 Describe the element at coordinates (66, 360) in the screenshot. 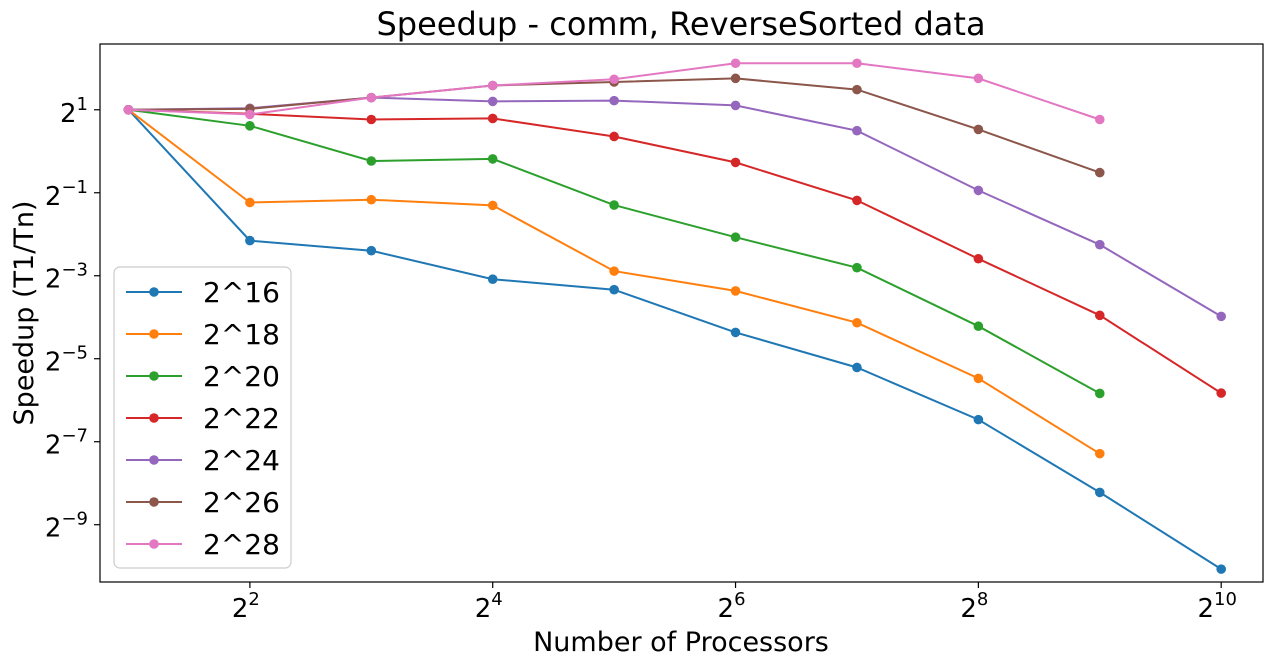

I see `y-tick-label: 2−5` at that location.